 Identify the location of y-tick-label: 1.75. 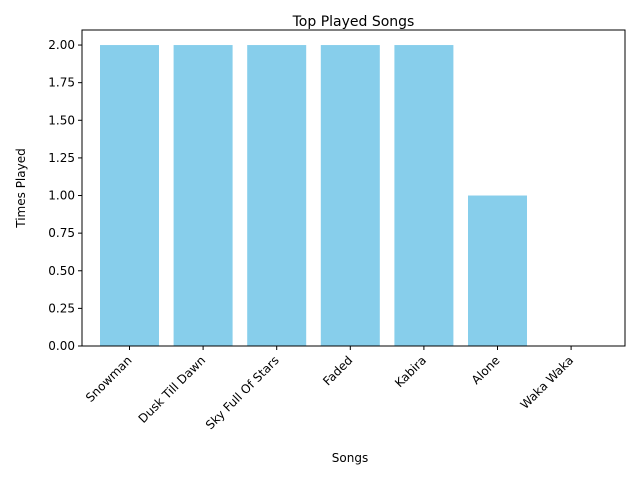
(61, 83).